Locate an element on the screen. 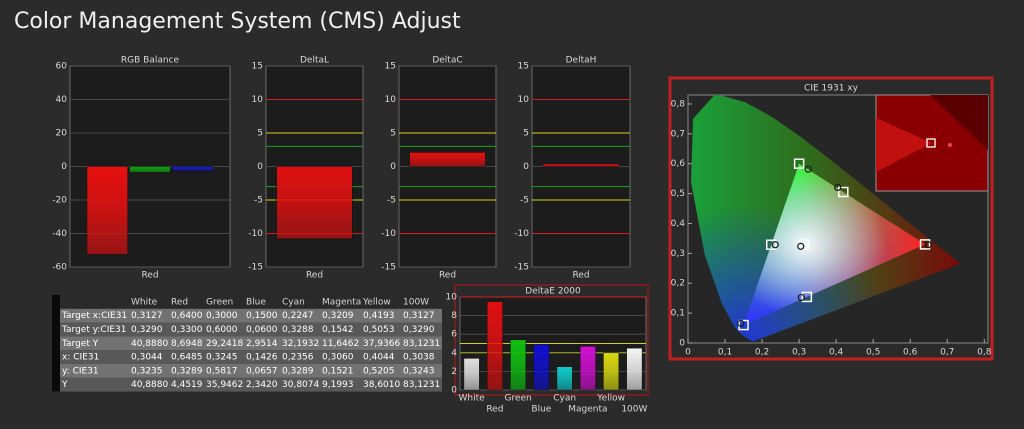  x-tick-label: Green is located at coordinates (517, 399).